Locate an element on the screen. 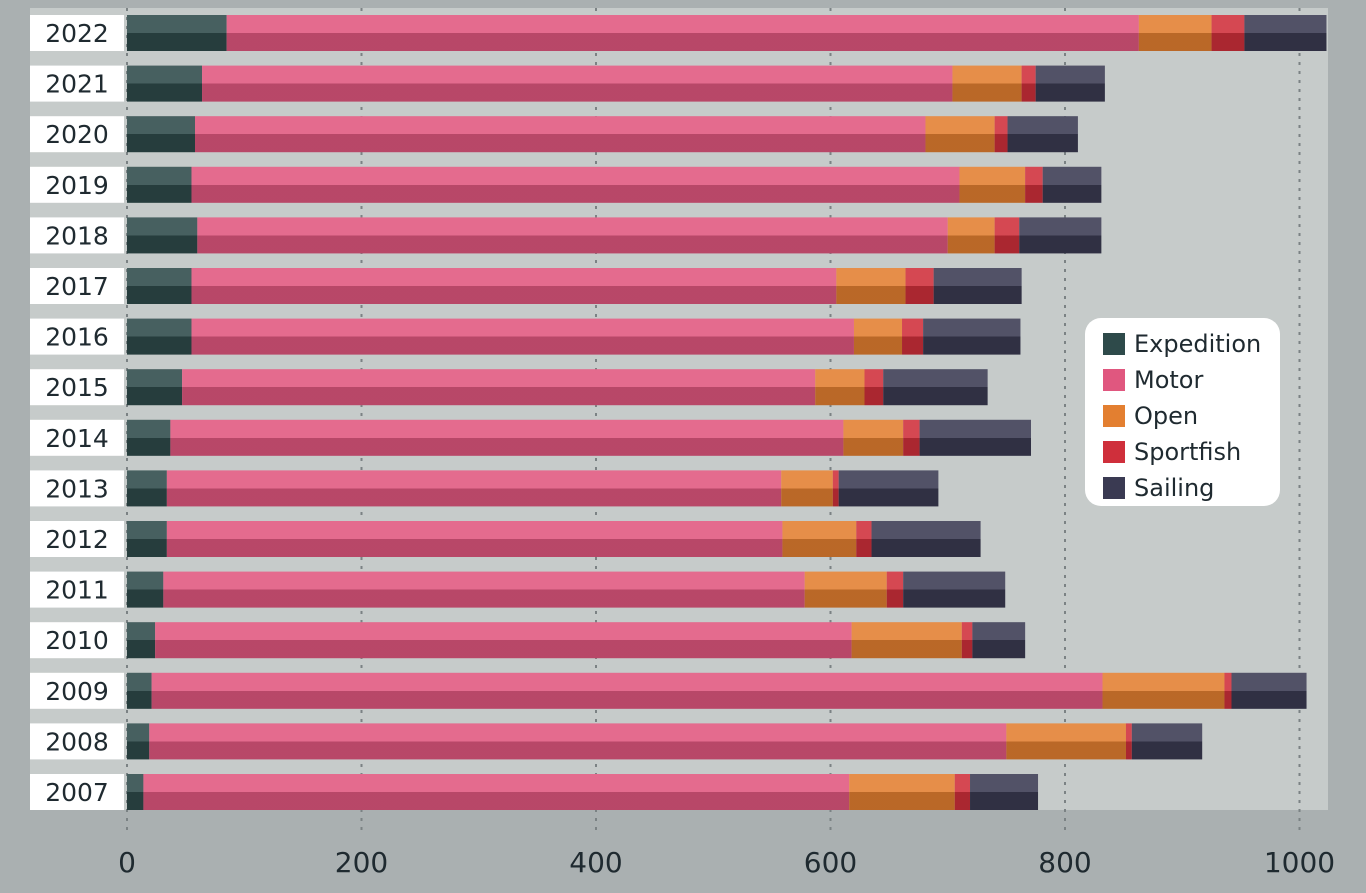 The image size is (1366, 893). category-label: 2010 is located at coordinates (77, 640).